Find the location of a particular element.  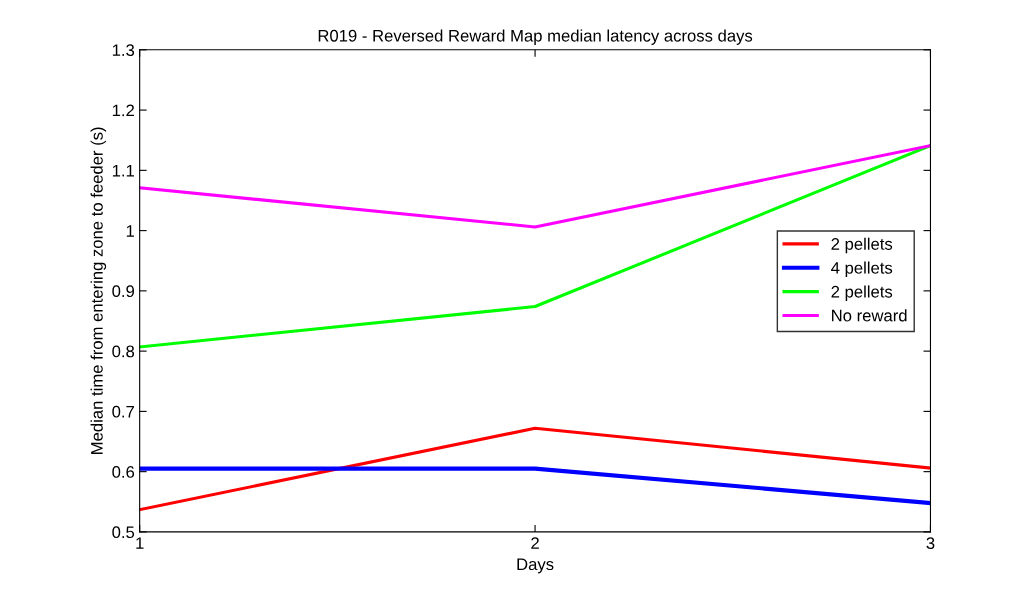

y-tick-label: 1.2 is located at coordinates (123, 110).